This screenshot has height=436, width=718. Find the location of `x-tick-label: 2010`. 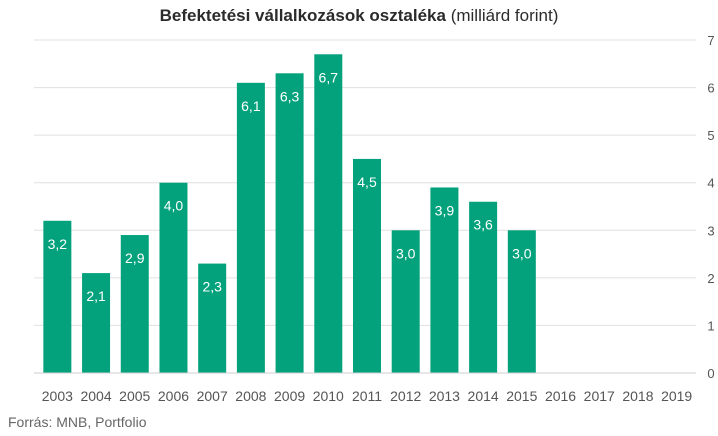

x-tick-label: 2010 is located at coordinates (328, 396).